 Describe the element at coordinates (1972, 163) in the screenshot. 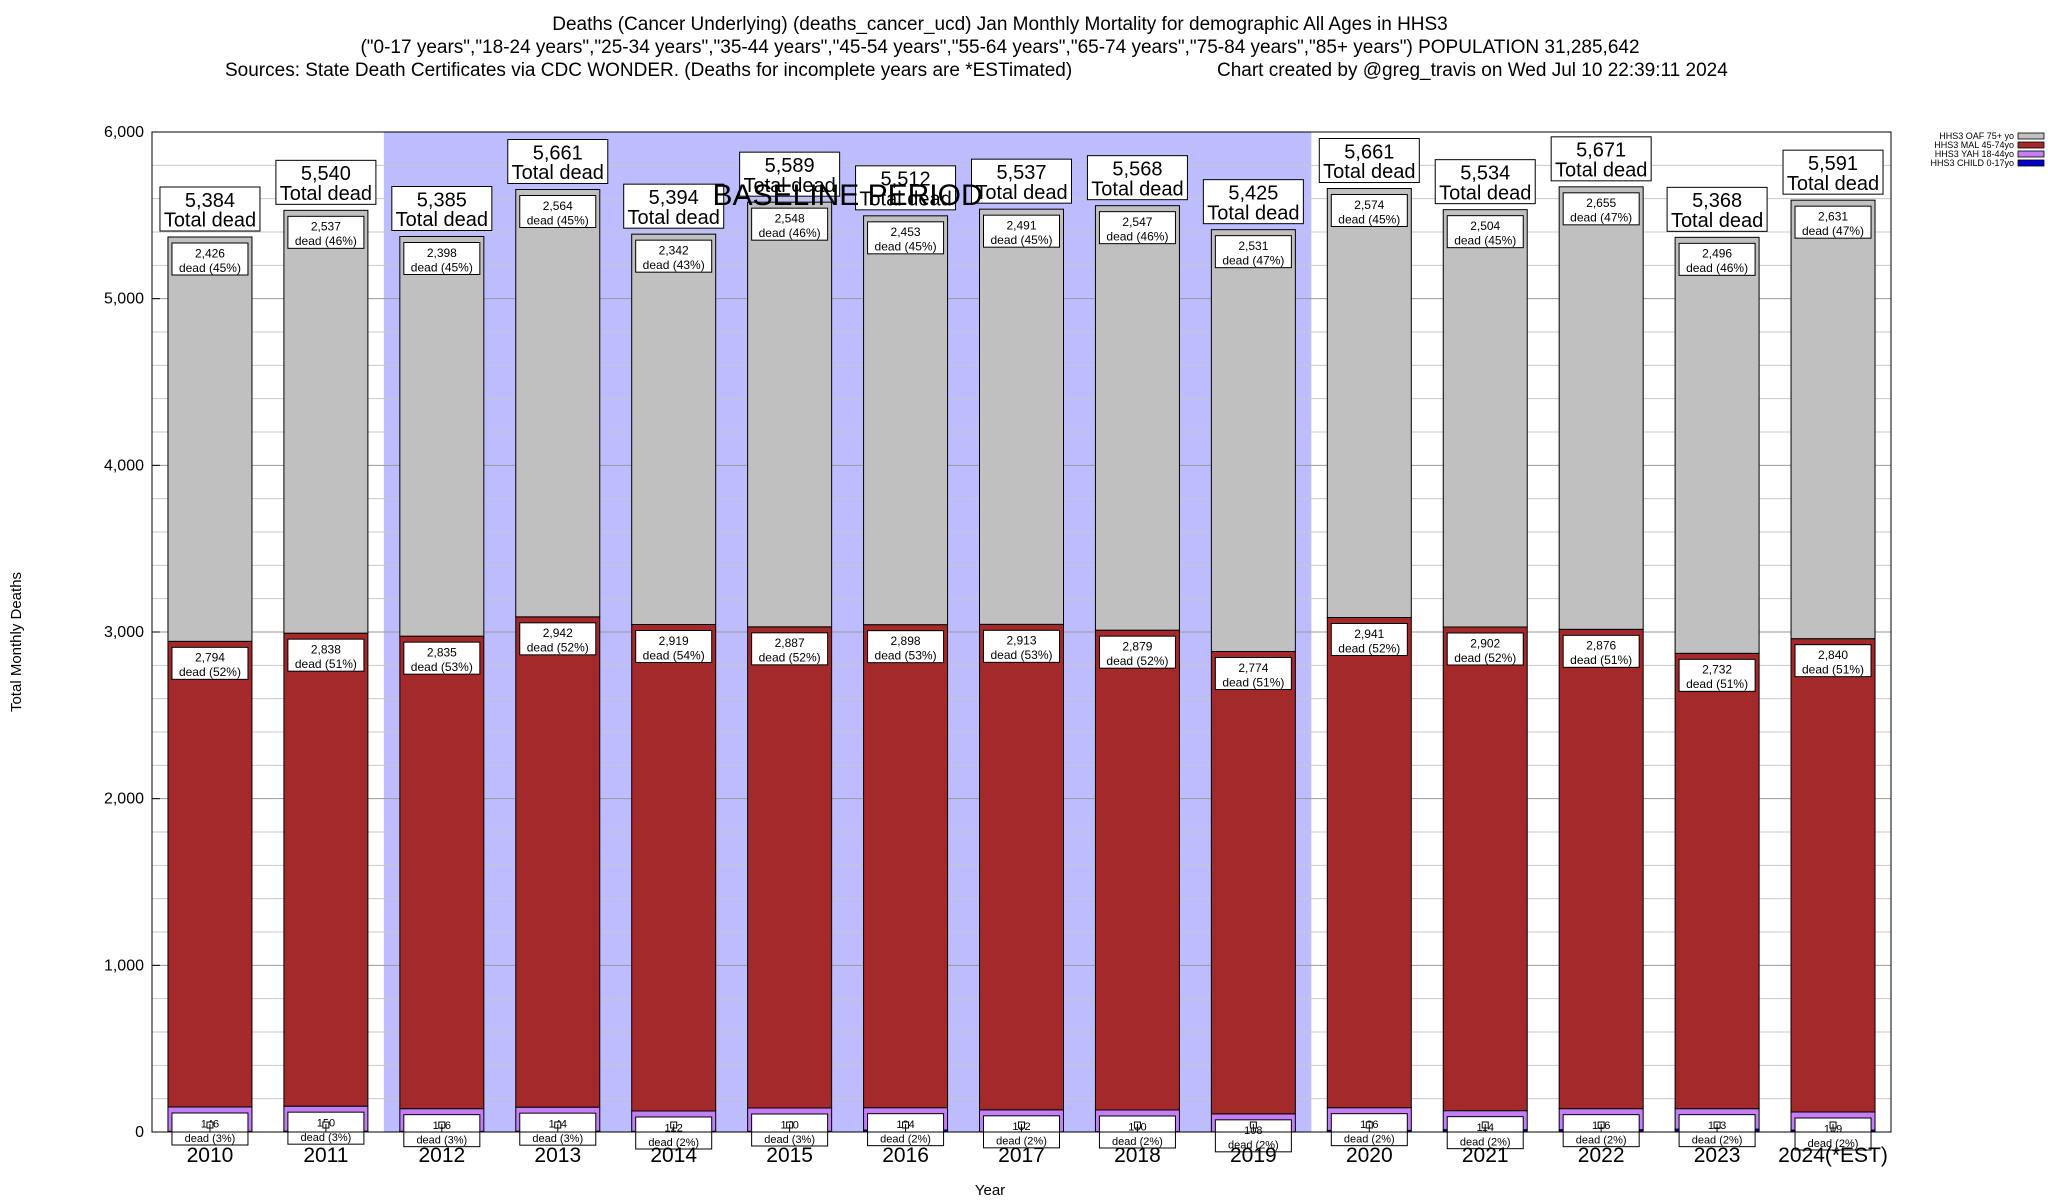

I see `legend-entry-label: HHS3 CHILD 0-17yo` at that location.